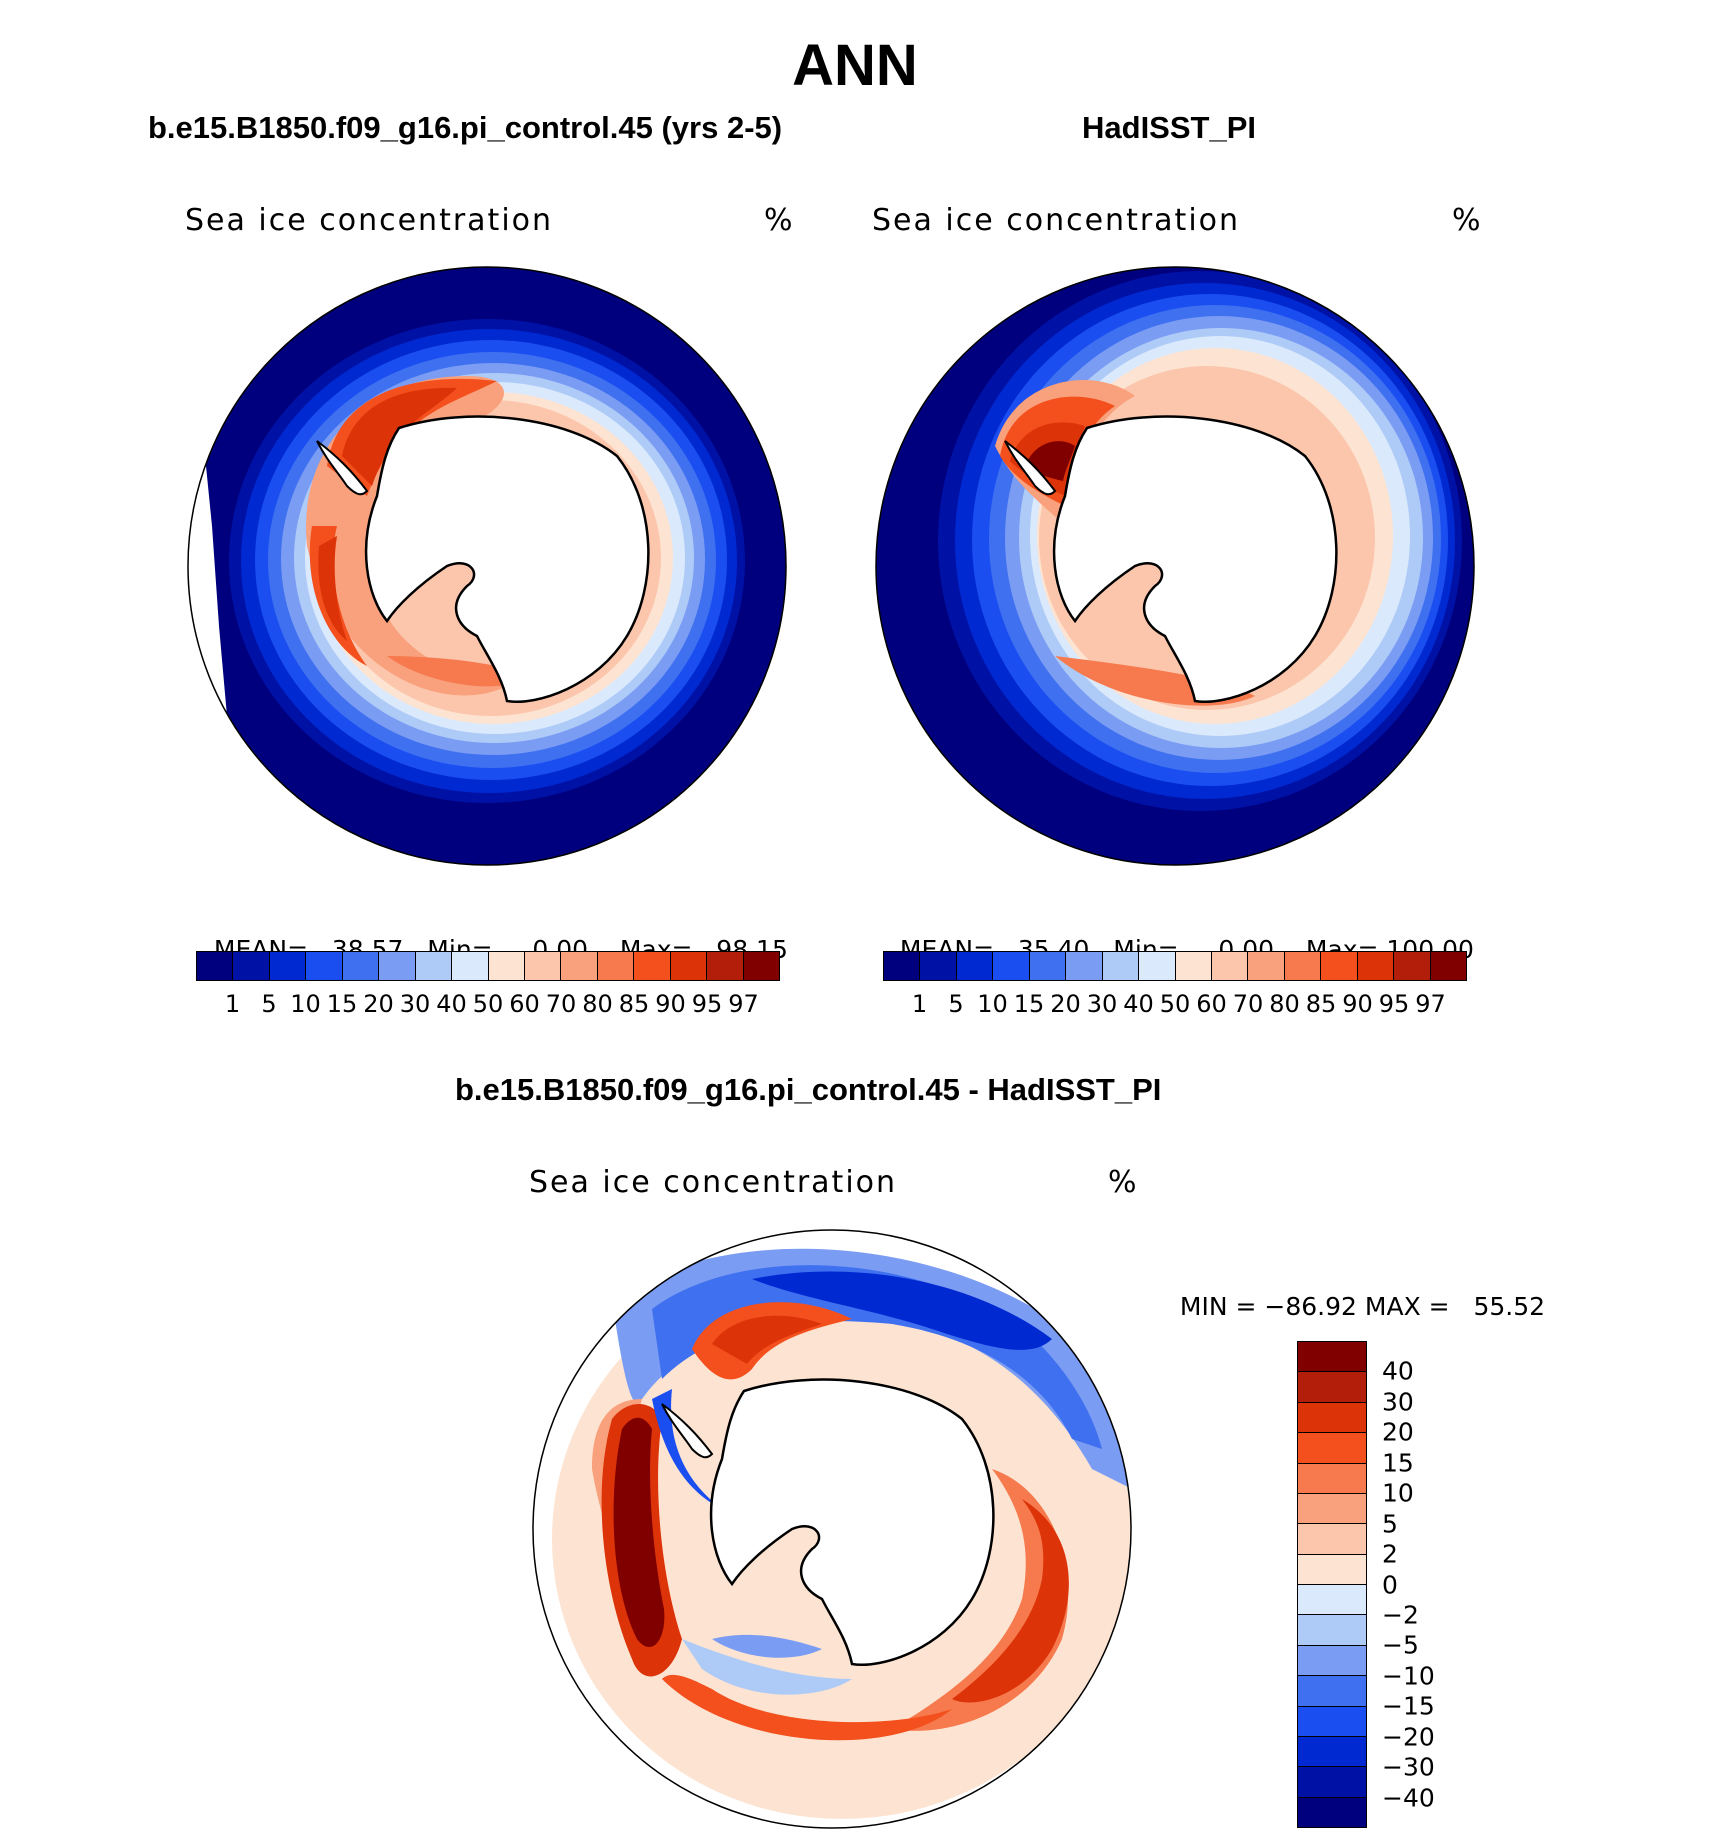 This screenshot has width=1710, height=1837. What do you see at coordinates (1029, 1004) in the screenshot?
I see `colorbar-tick-label: 15` at bounding box center [1029, 1004].